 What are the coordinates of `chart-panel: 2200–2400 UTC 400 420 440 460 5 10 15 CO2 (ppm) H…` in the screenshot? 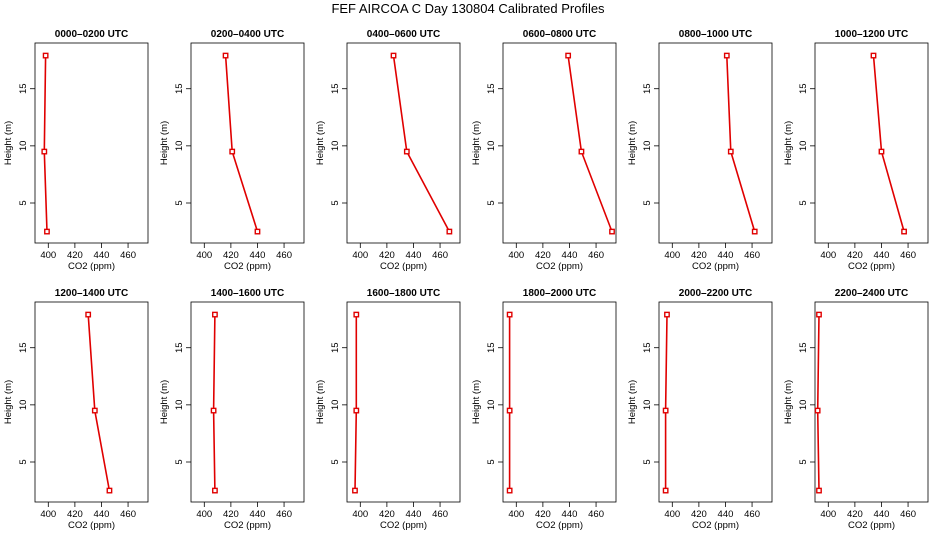 It's located at (856, 409).